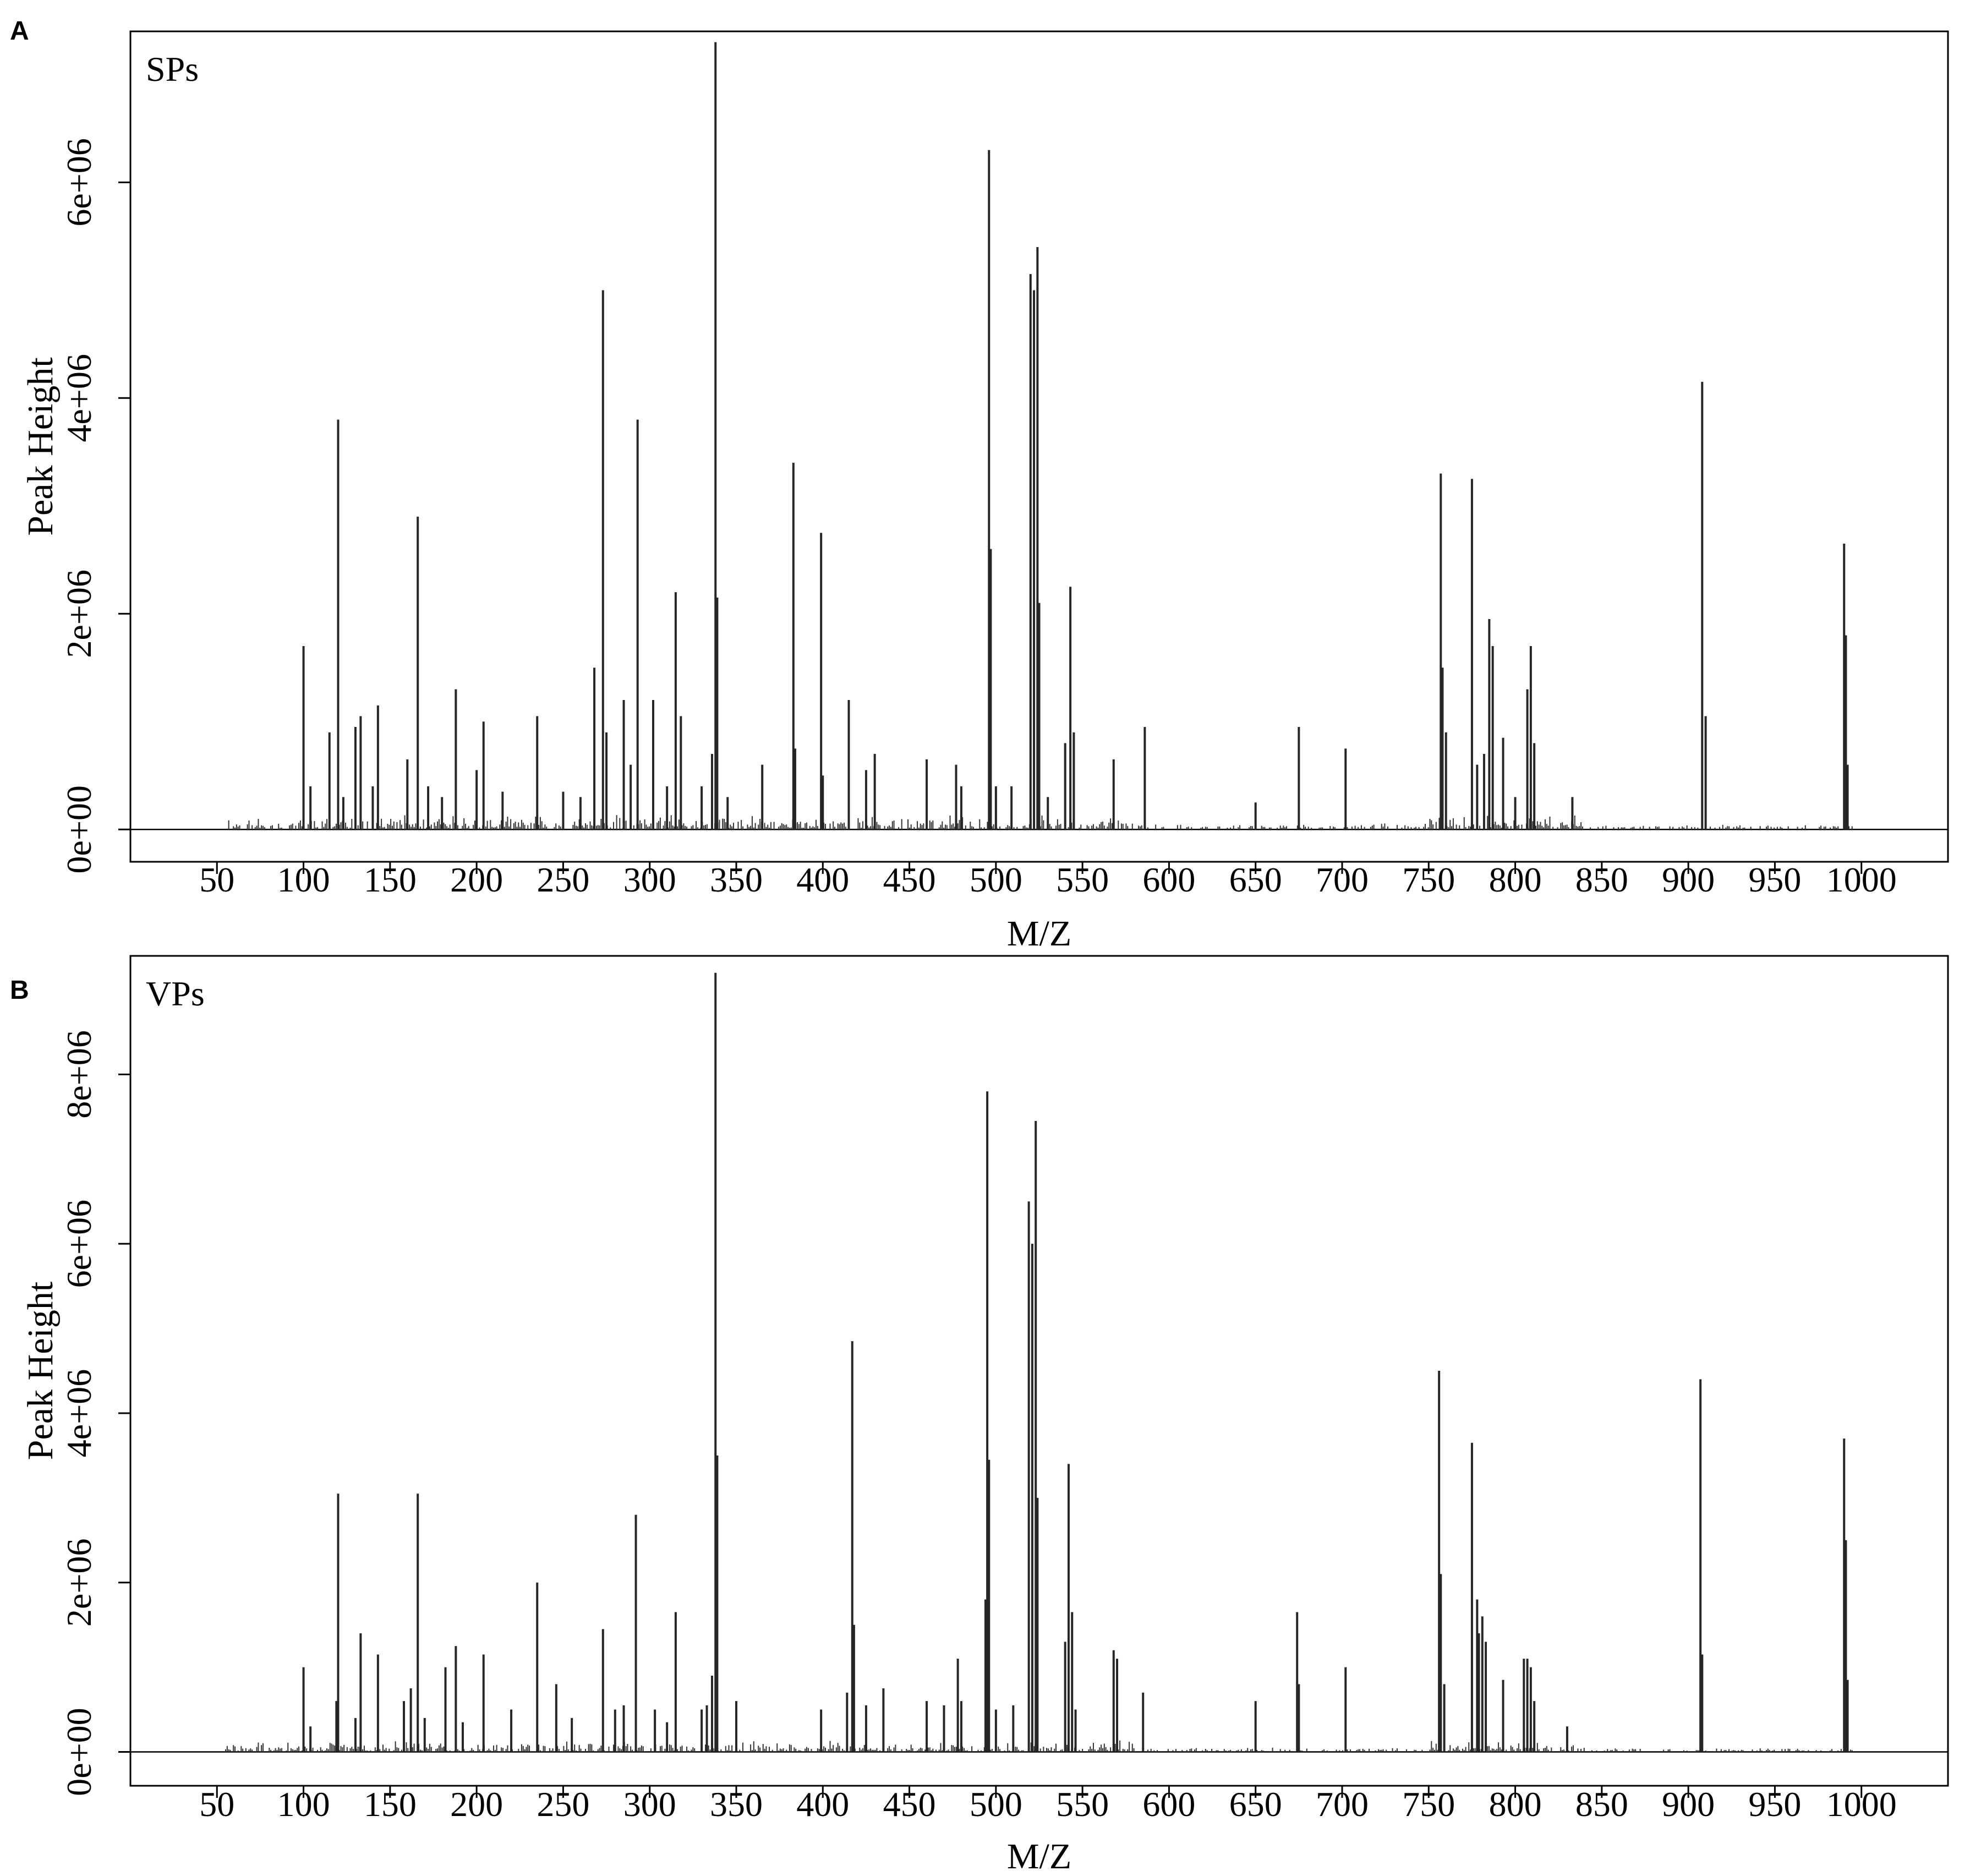 Image resolution: width=1981 pixels, height=1876 pixels. Describe the element at coordinates (19, 991) in the screenshot. I see `panel-letter: B` at that location.